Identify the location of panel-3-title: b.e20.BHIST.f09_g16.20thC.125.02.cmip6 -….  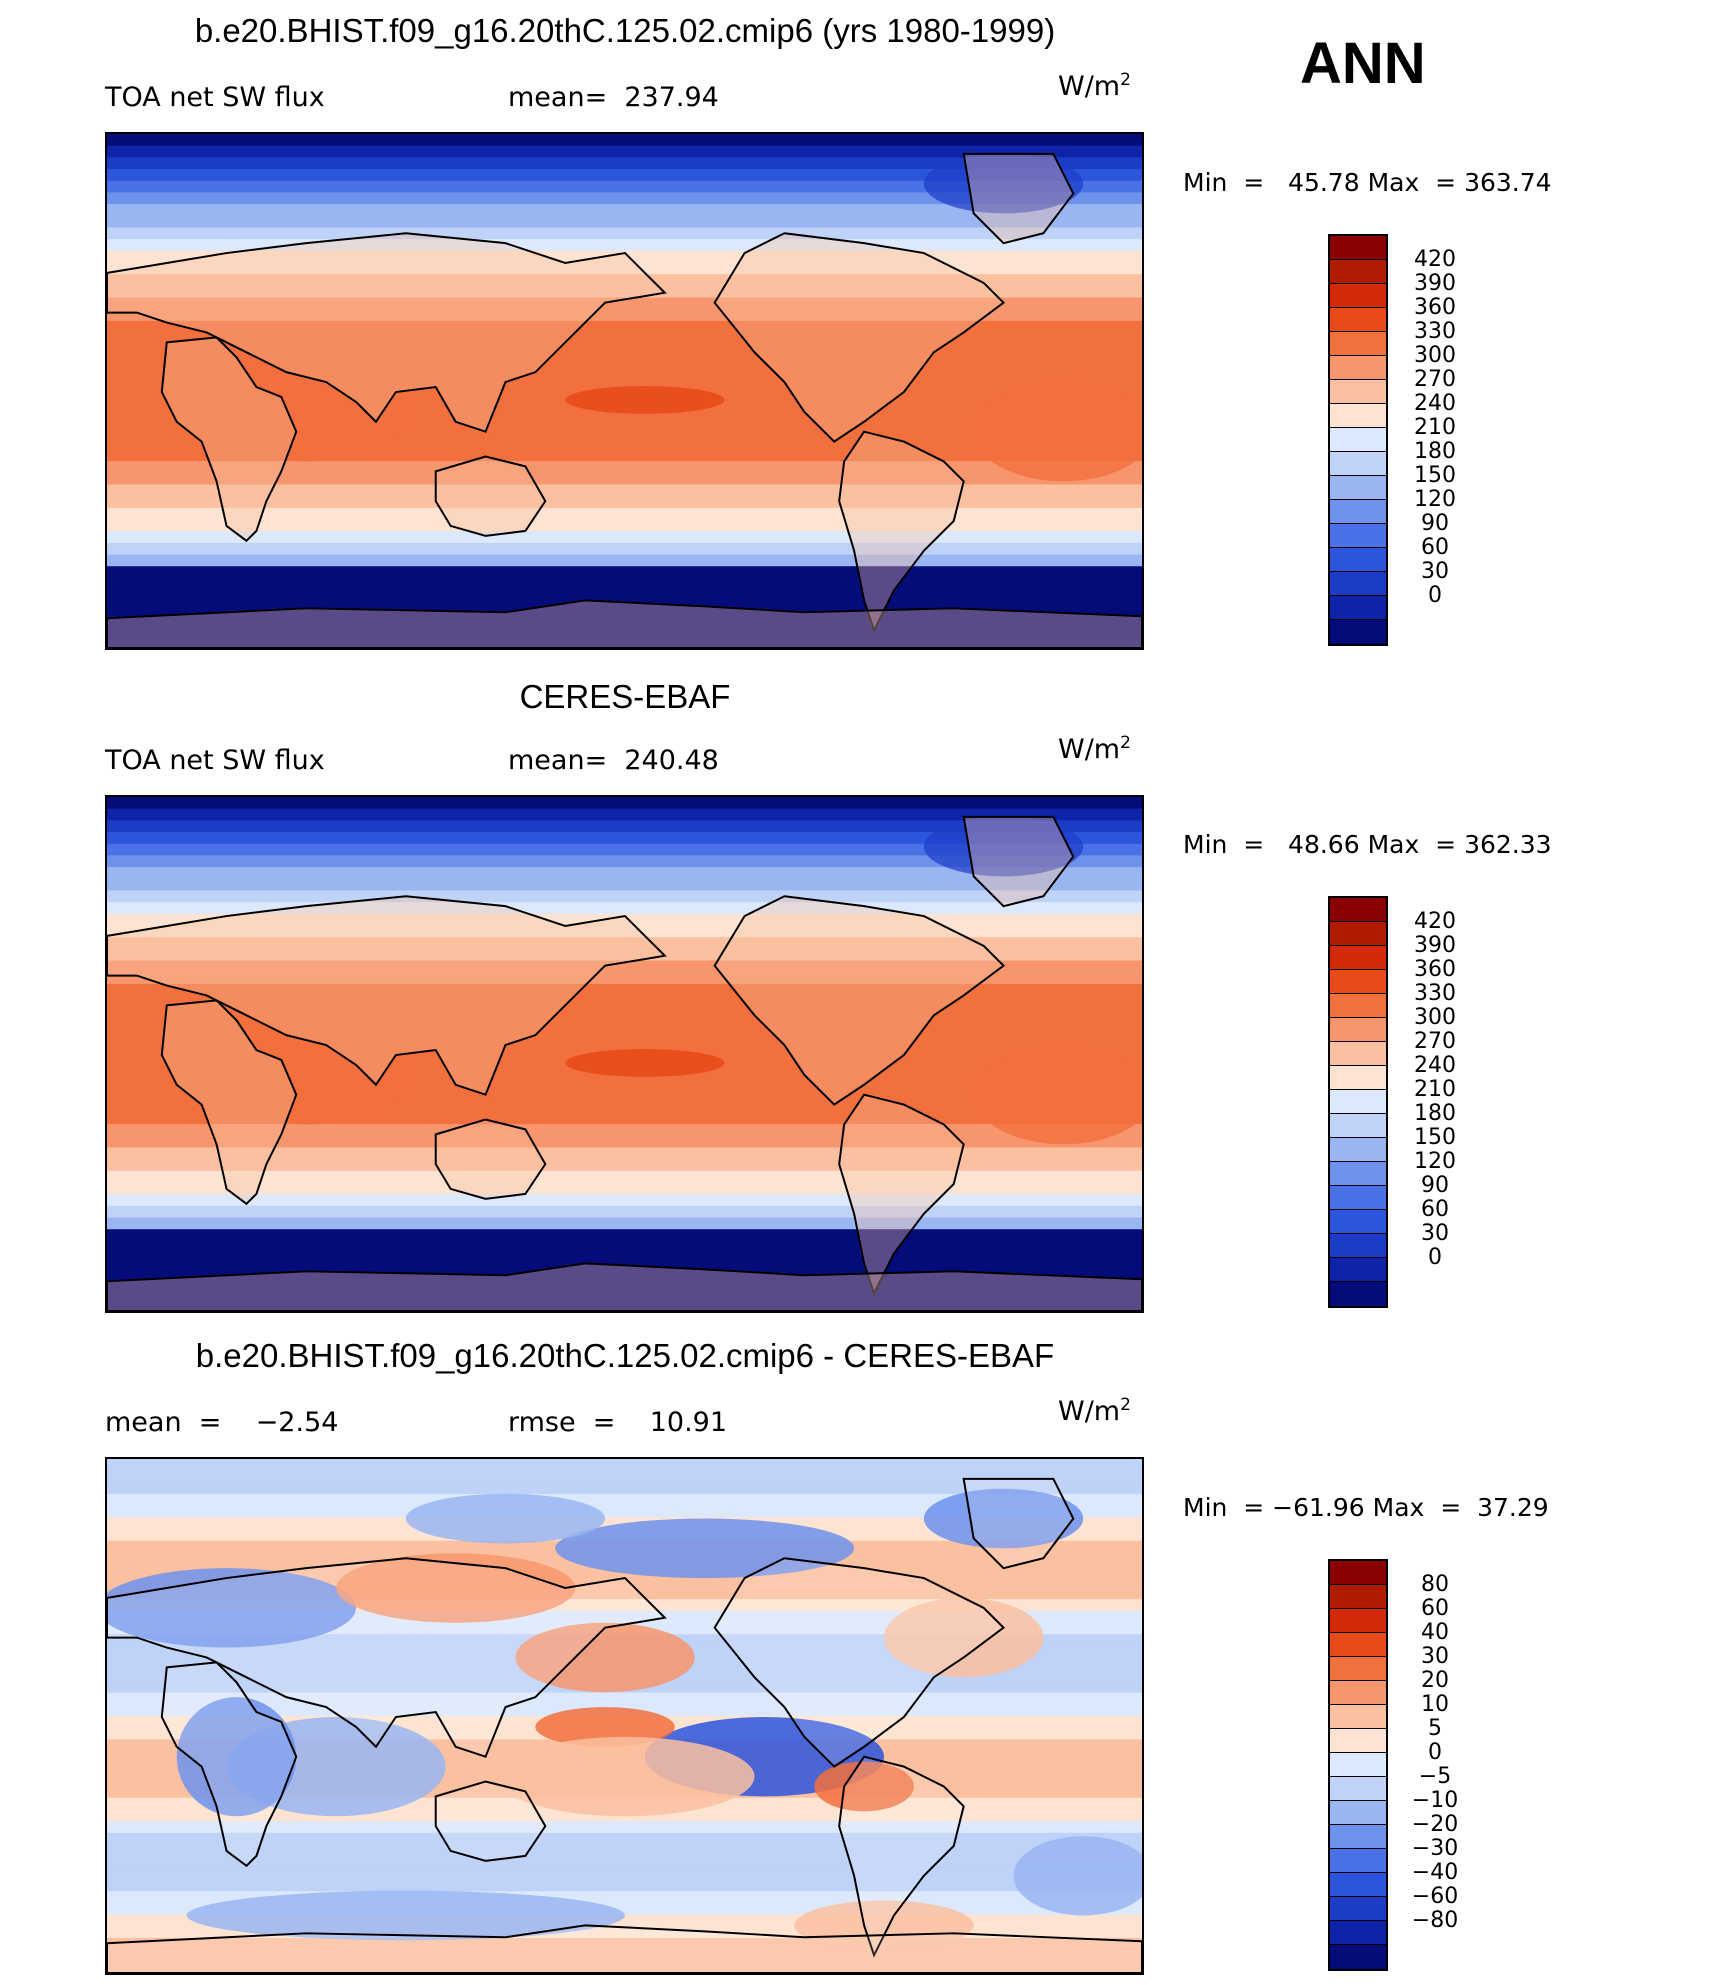
(625, 1355).